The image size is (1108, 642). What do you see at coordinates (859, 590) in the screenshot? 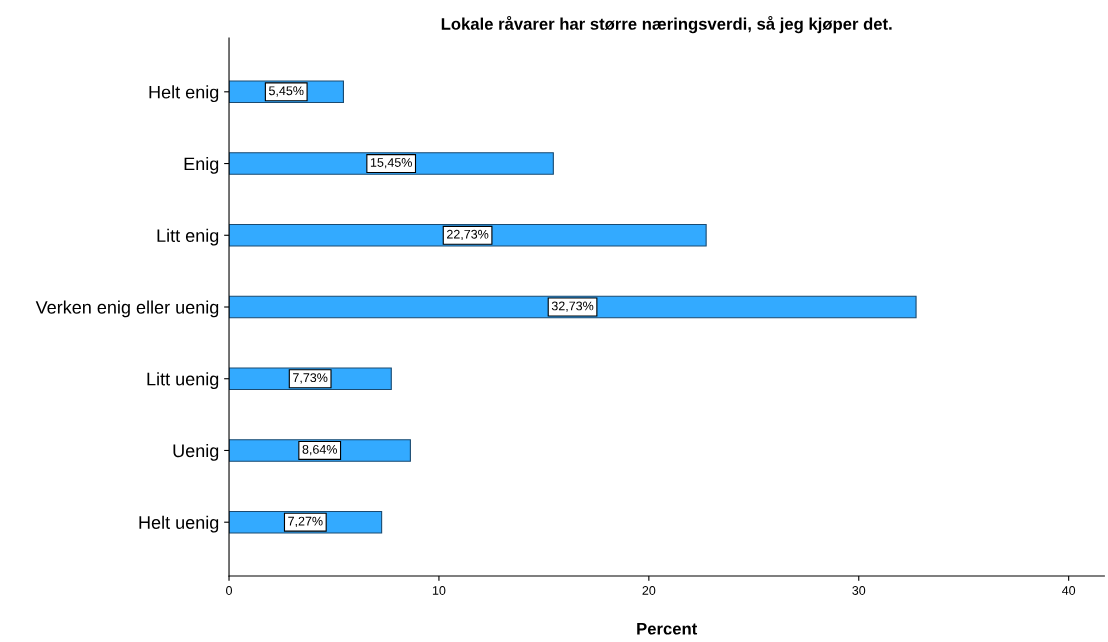
I see `x-tick-label: 30` at bounding box center [859, 590].